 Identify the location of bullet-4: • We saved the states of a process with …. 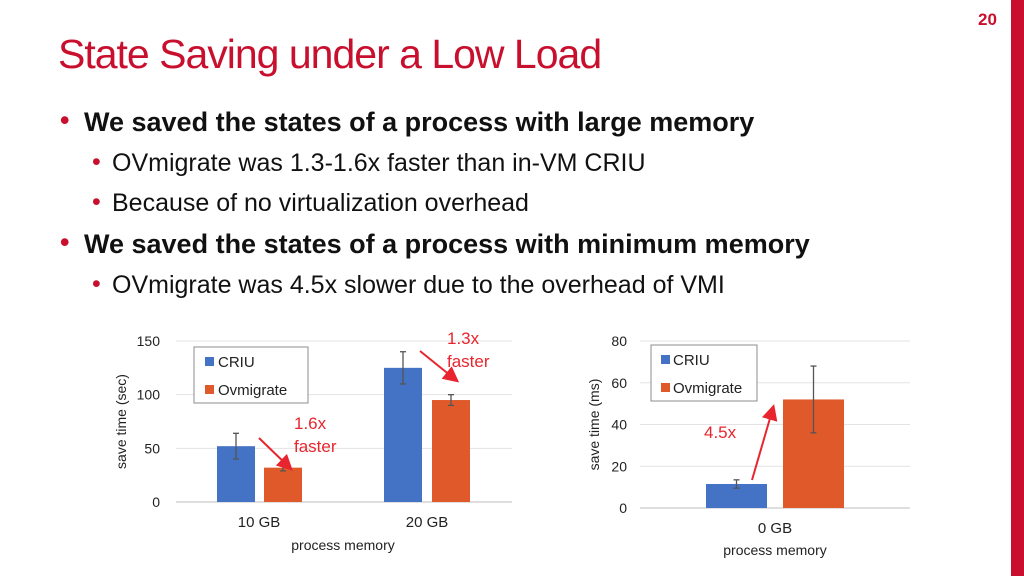
(435, 243).